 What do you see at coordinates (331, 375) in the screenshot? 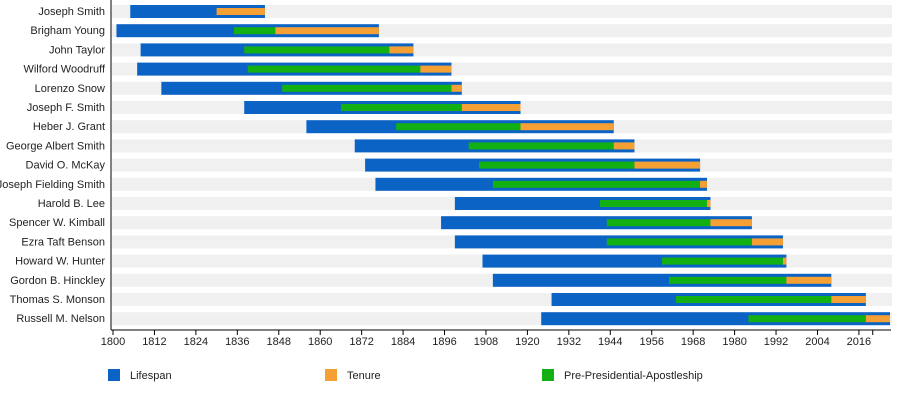
I see `legend-swatch-tenure` at bounding box center [331, 375].